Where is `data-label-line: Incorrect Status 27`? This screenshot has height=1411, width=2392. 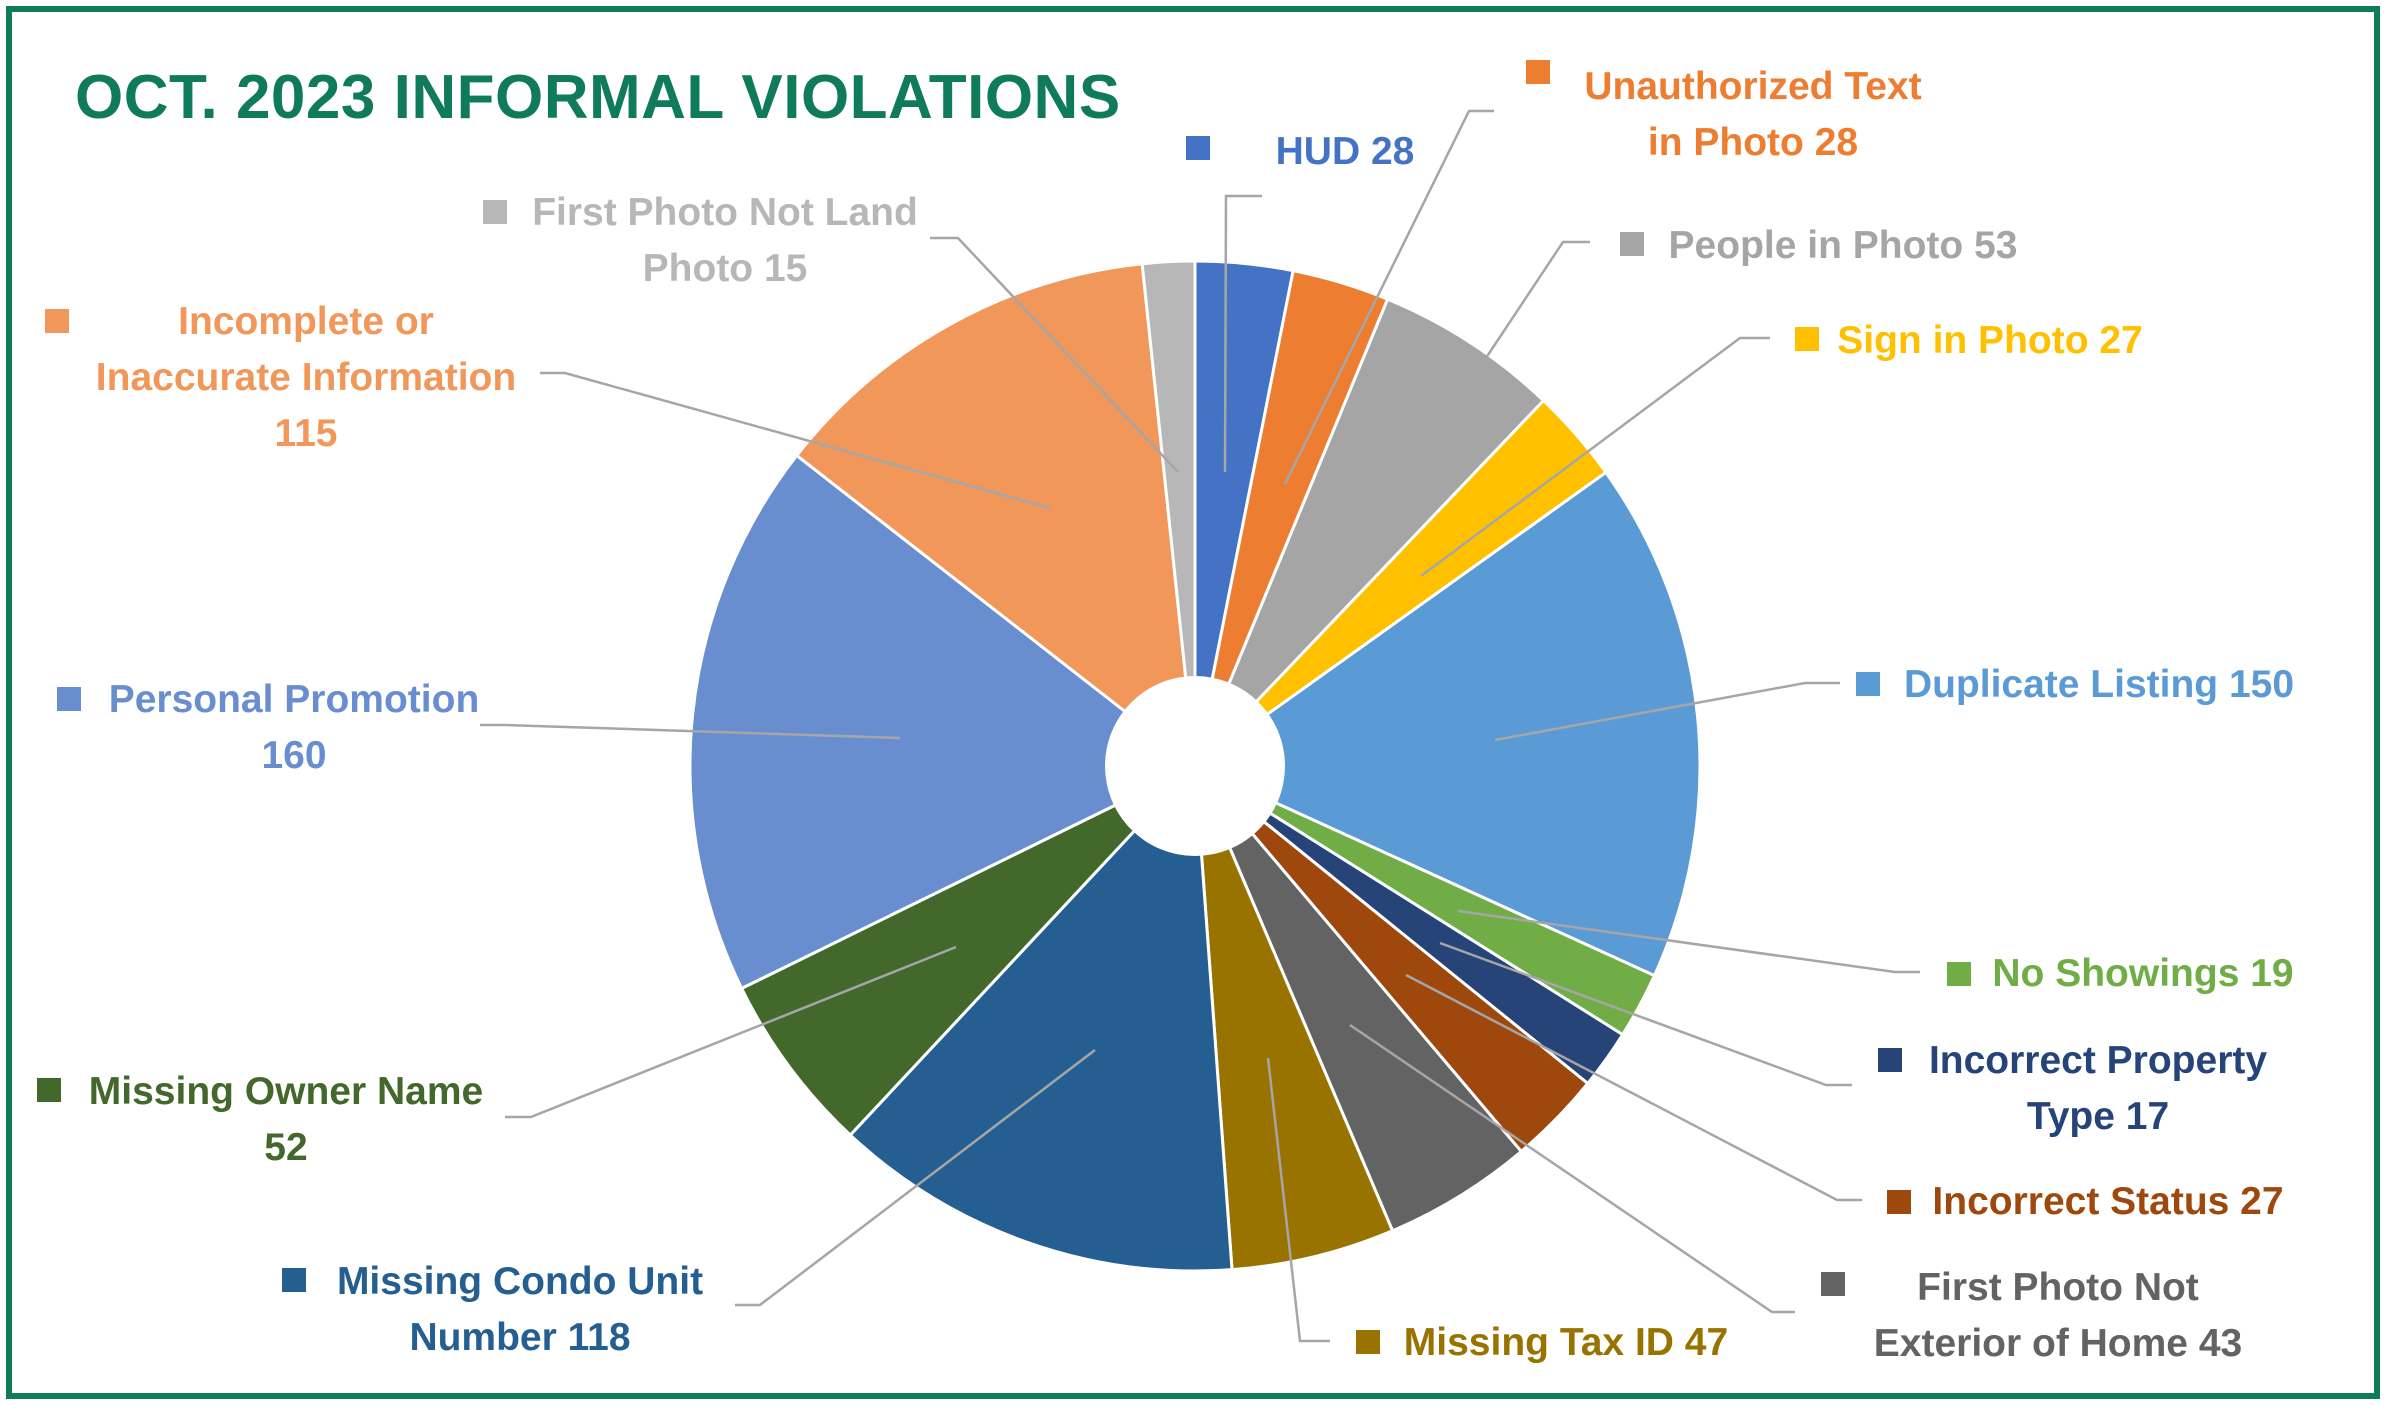
data-label-line: Incorrect Status 27 is located at coordinates (2107, 1201).